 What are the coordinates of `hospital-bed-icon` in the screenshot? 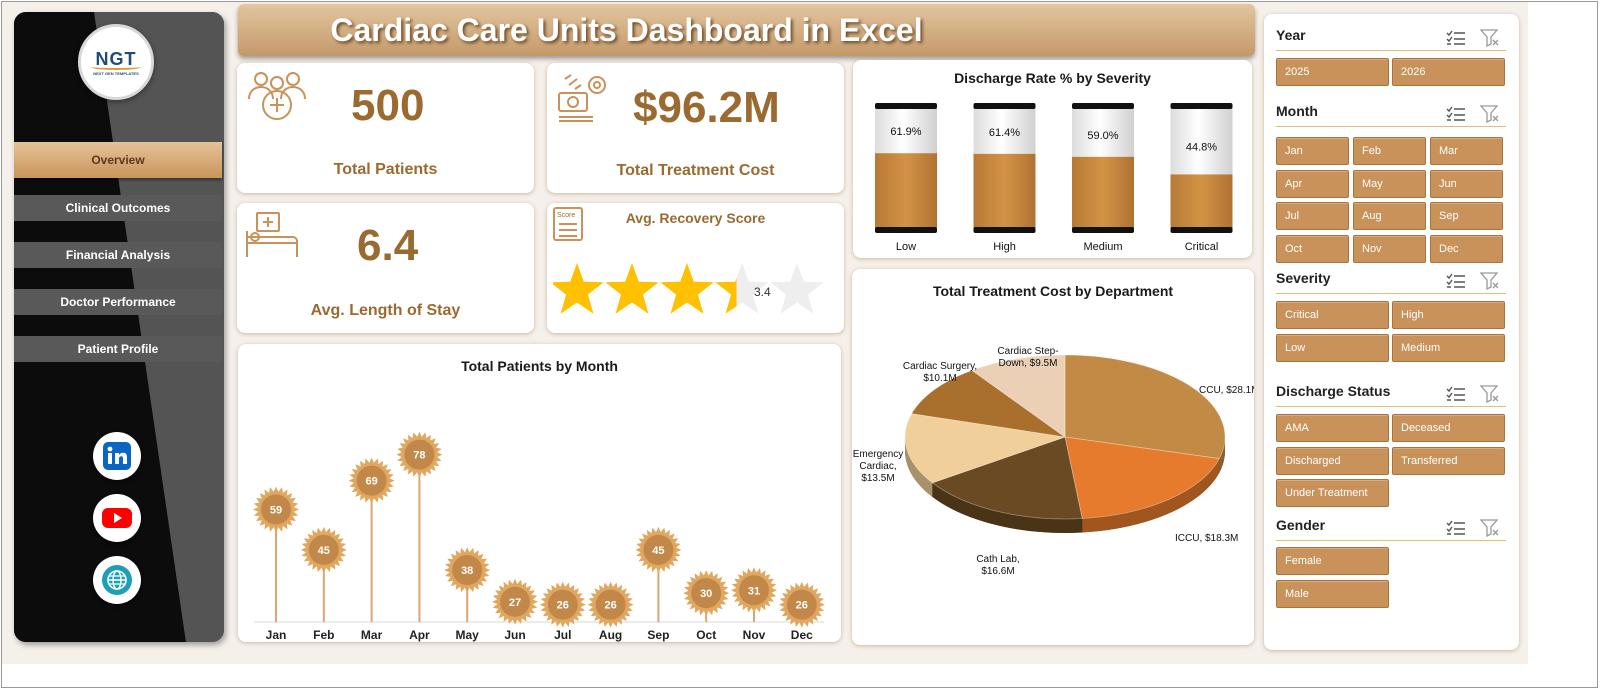 It's located at (272, 234).